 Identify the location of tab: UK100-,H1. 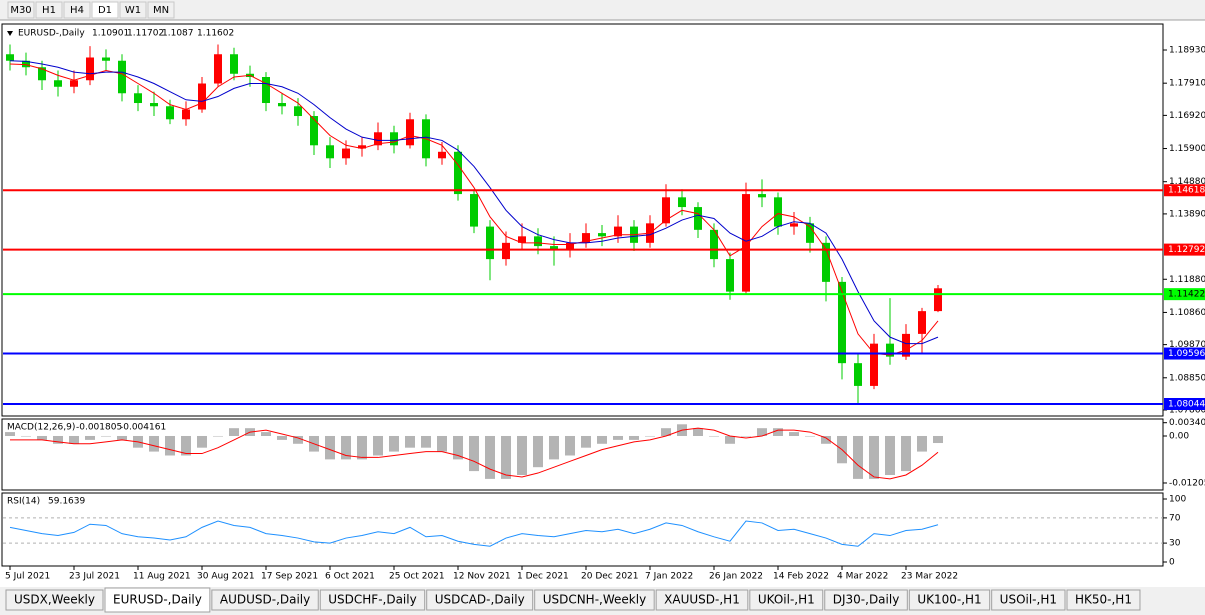
(949, 600).